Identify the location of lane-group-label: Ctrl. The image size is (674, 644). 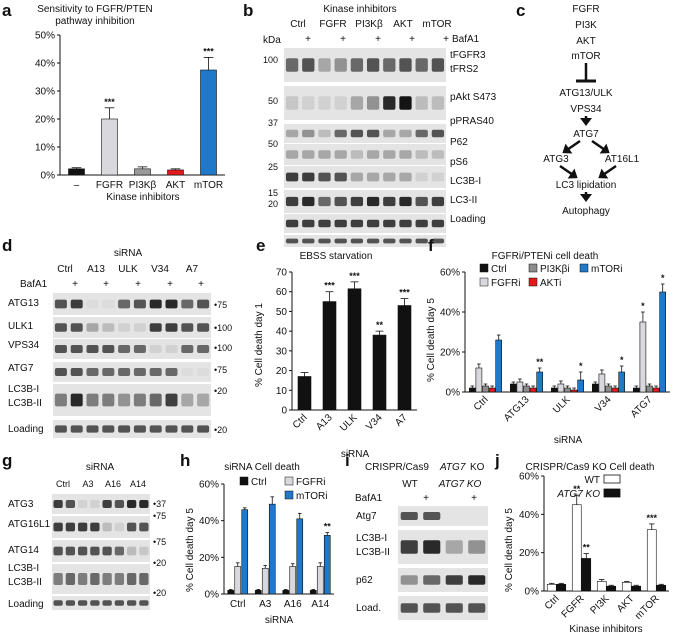
(63, 484).